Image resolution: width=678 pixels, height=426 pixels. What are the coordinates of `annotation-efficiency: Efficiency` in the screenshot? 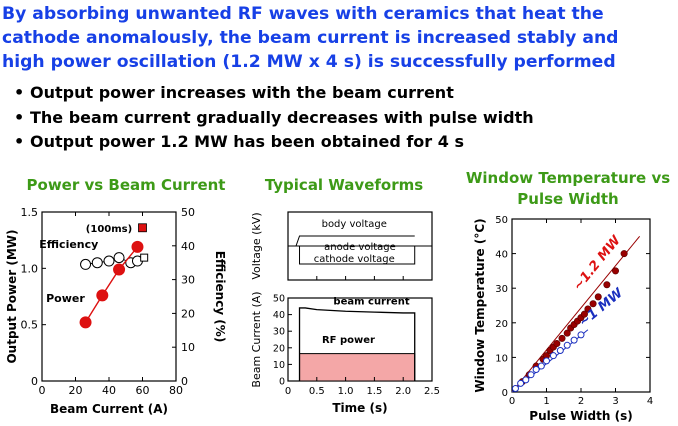 It's located at (68, 244).